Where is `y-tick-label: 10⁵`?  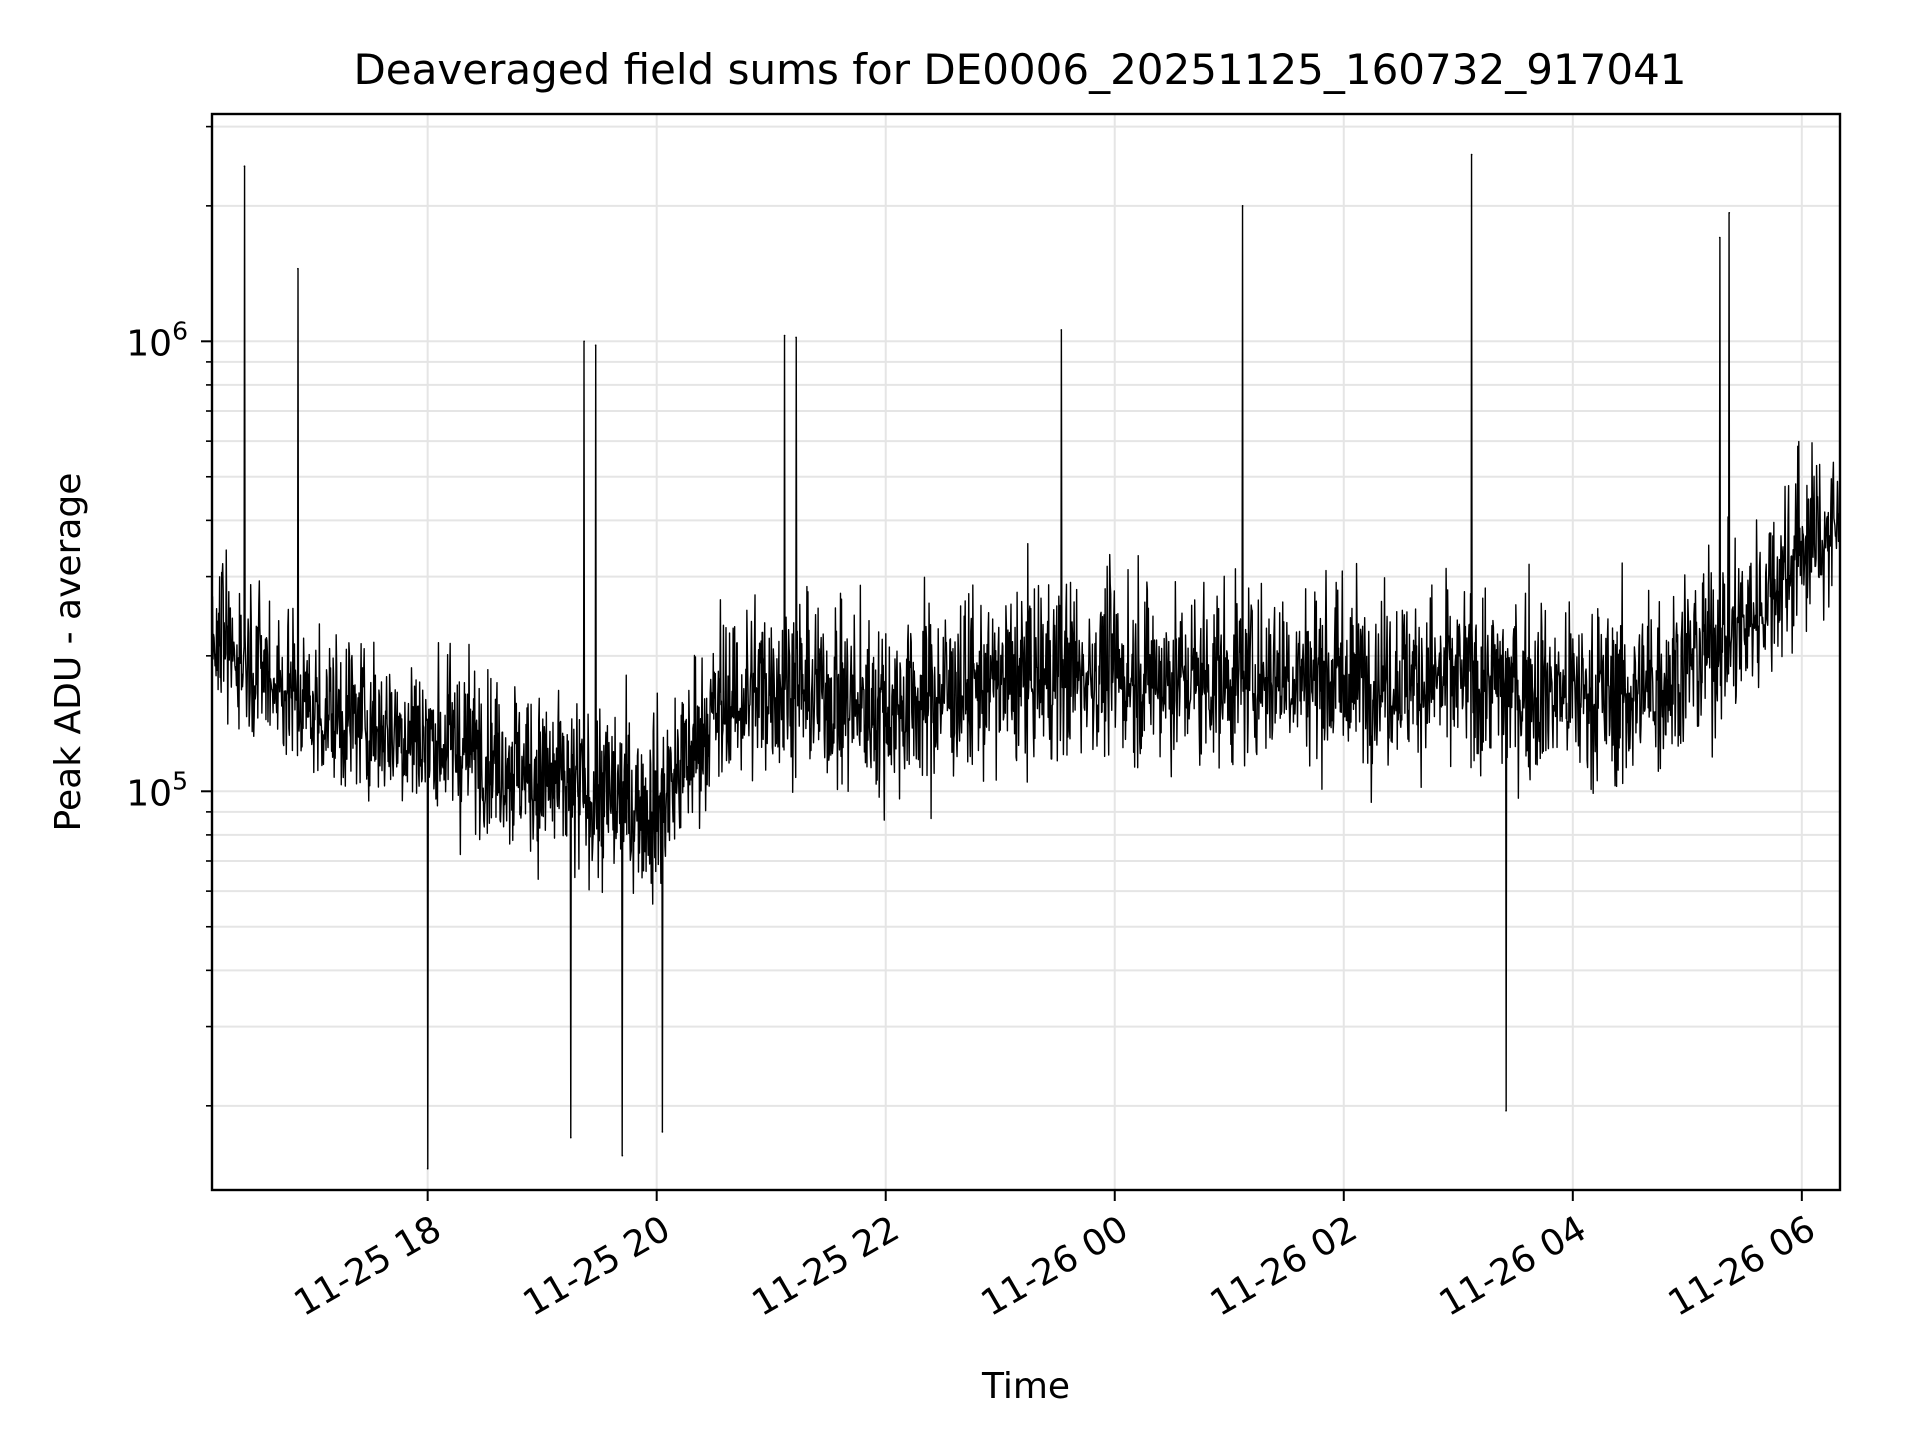
y-tick-label: 10⁵ is located at coordinates (157, 790).